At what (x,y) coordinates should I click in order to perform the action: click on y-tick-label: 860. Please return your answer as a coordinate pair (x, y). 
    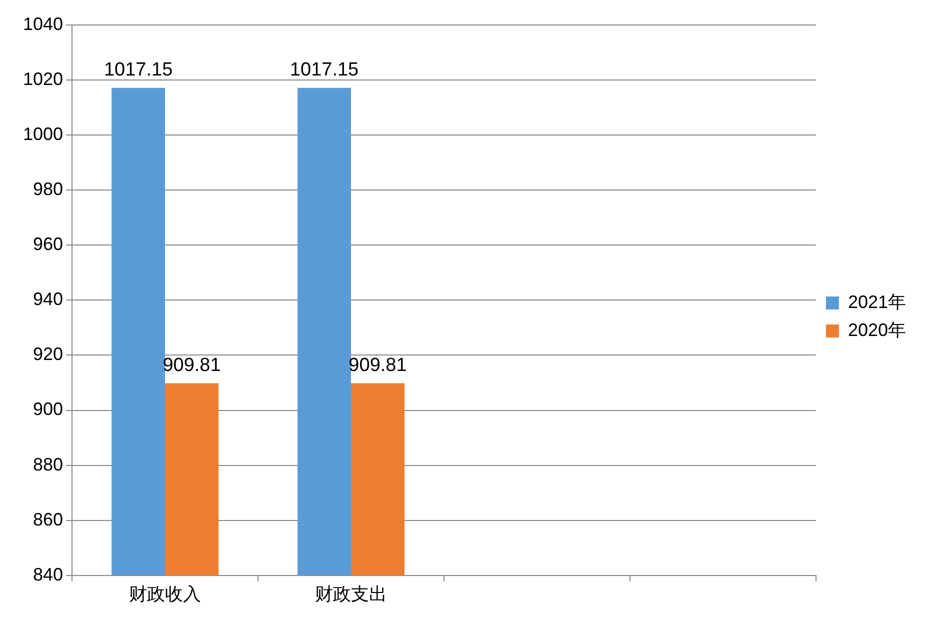
    Looking at the image, I should click on (48, 519).